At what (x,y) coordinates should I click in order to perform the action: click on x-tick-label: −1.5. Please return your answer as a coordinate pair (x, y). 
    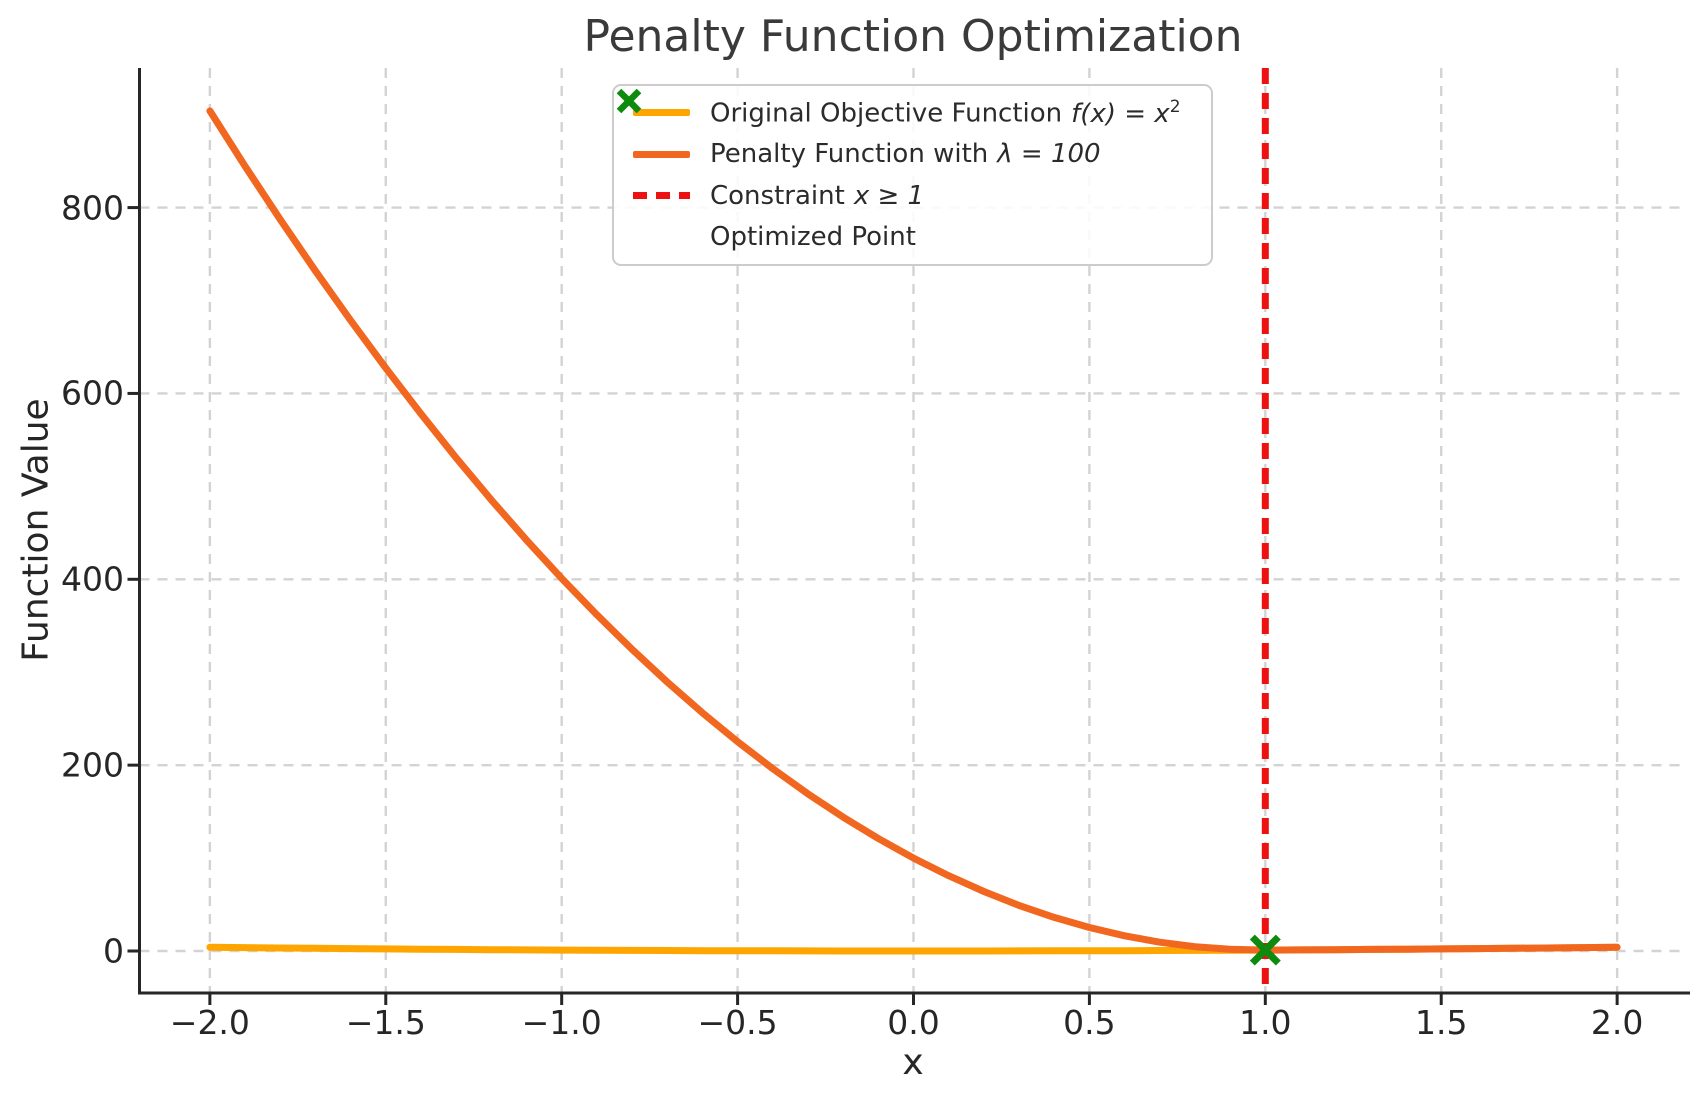
    Looking at the image, I should click on (385, 1022).